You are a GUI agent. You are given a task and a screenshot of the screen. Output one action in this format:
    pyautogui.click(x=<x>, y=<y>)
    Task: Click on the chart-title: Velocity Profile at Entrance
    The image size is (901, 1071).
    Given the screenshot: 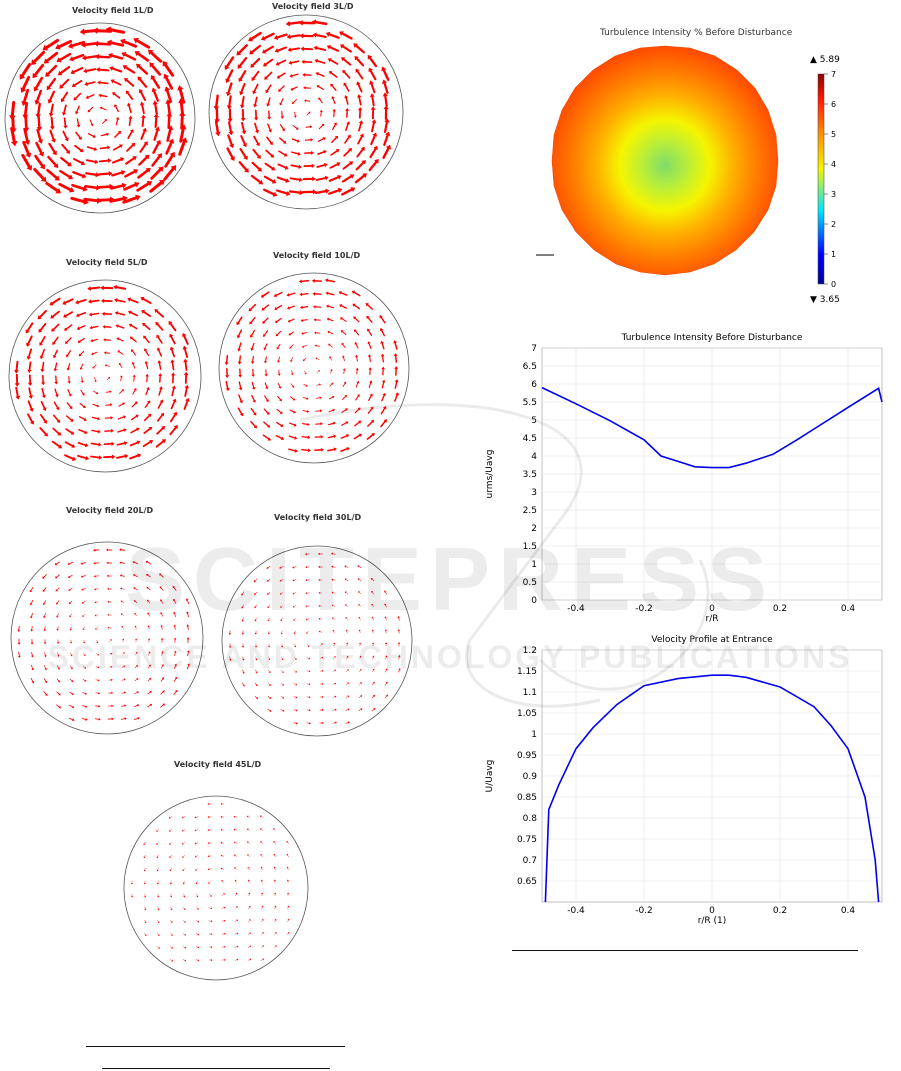 What is the action you would take?
    pyautogui.click(x=712, y=640)
    